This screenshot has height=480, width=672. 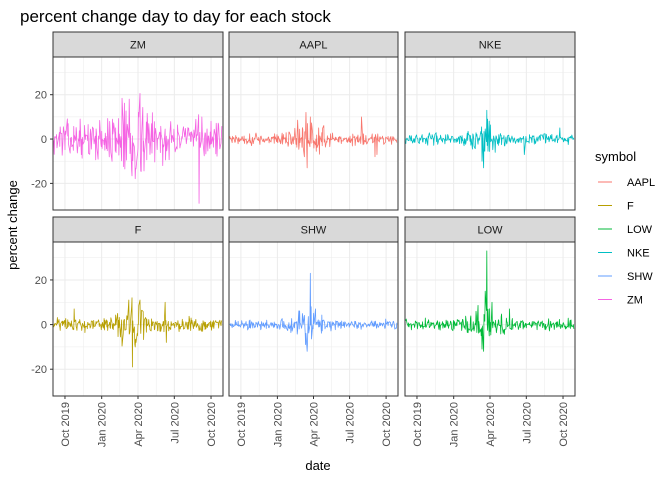 What do you see at coordinates (640, 277) in the screenshot?
I see `legend-label: SHW` at bounding box center [640, 277].